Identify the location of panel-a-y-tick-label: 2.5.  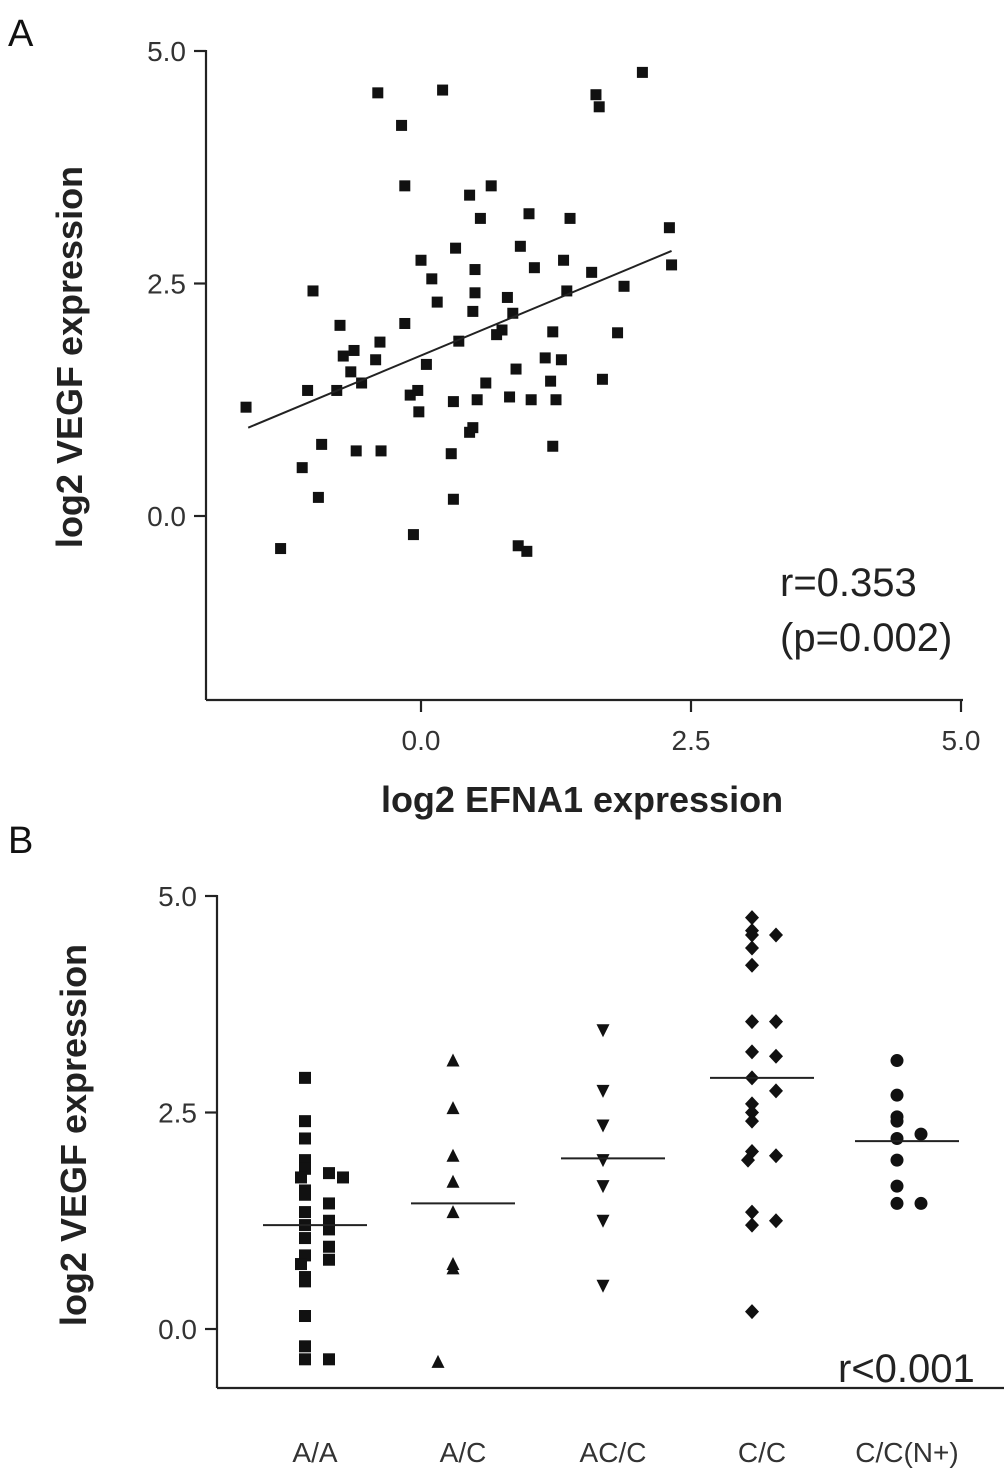
(166, 284).